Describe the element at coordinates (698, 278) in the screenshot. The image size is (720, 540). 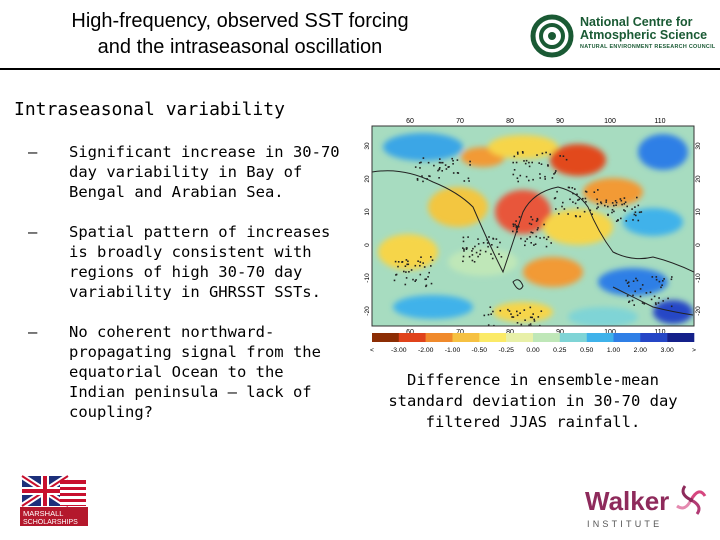
I see `lat-tick-label-right: -10` at that location.